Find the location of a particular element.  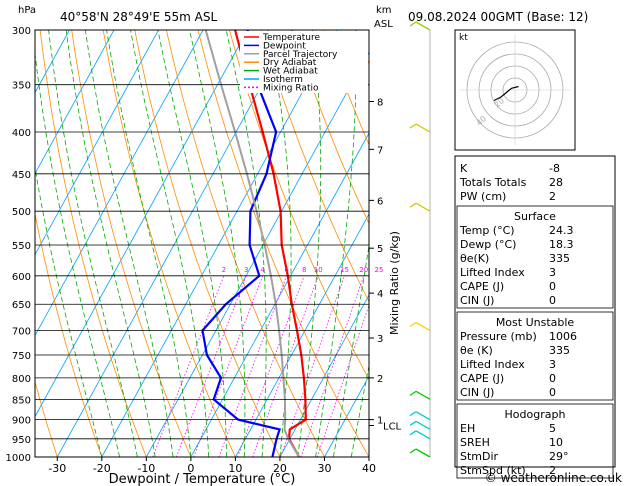

table-row-label: Pressure (mb) is located at coordinates (498, 336).